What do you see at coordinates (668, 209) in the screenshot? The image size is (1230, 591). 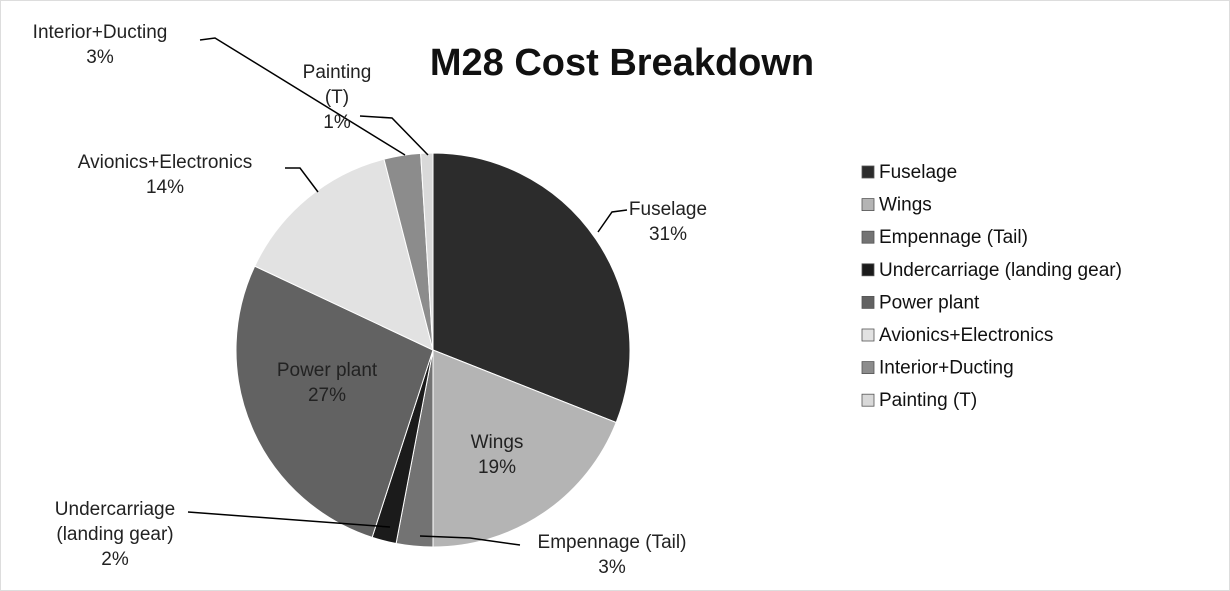 I see `slice-name: Fuselage` at bounding box center [668, 209].